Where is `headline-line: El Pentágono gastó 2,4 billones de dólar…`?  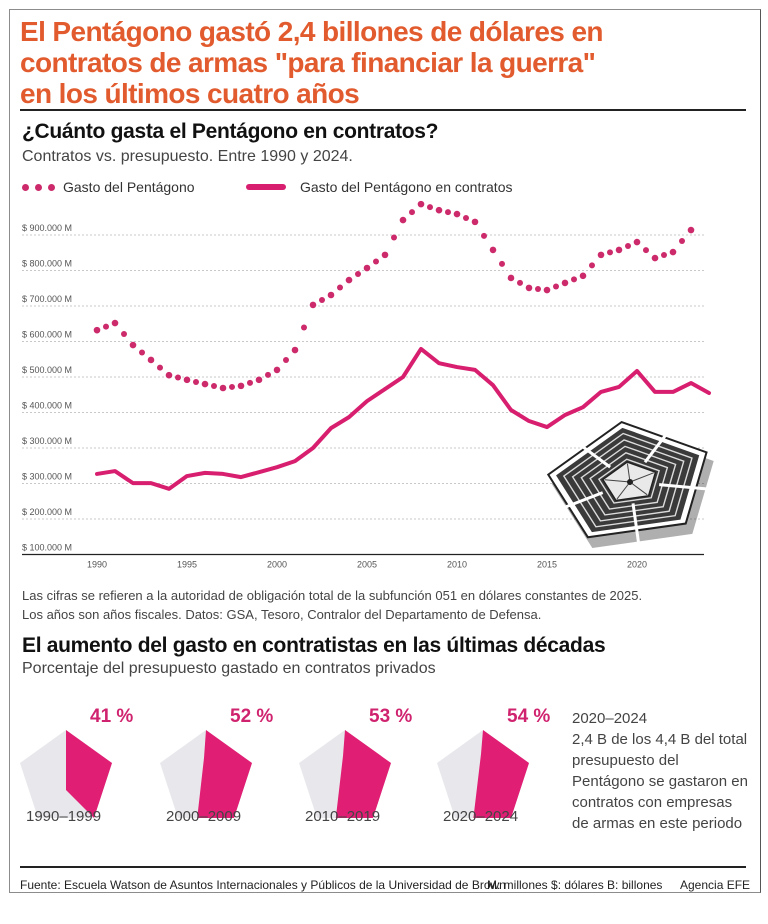
headline-line: El Pentágono gastó 2,4 billones de dólar… is located at coordinates (312, 31).